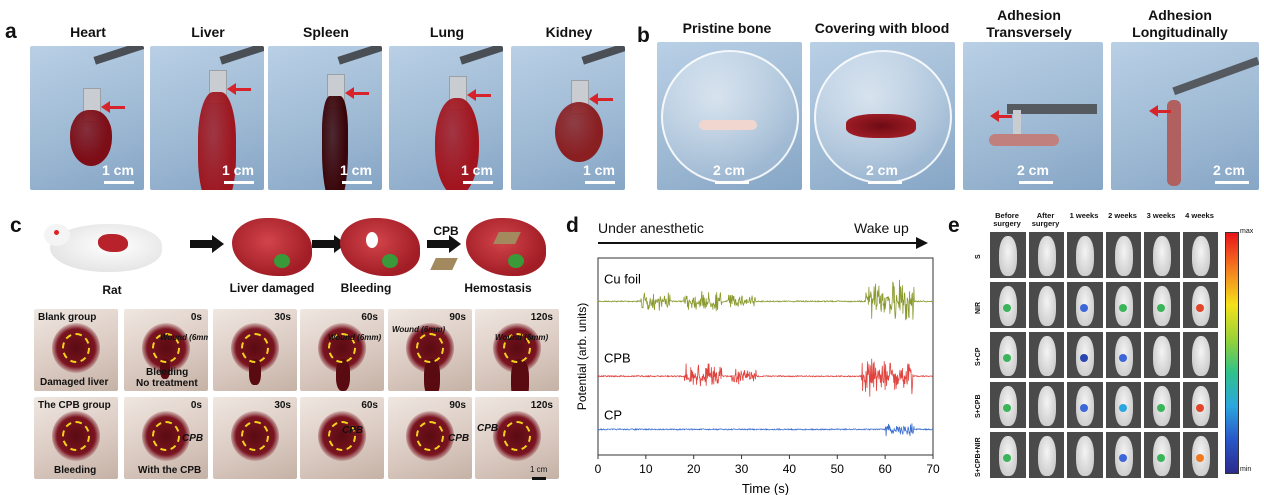  I want to click on bloody-bone, so click(881, 126).